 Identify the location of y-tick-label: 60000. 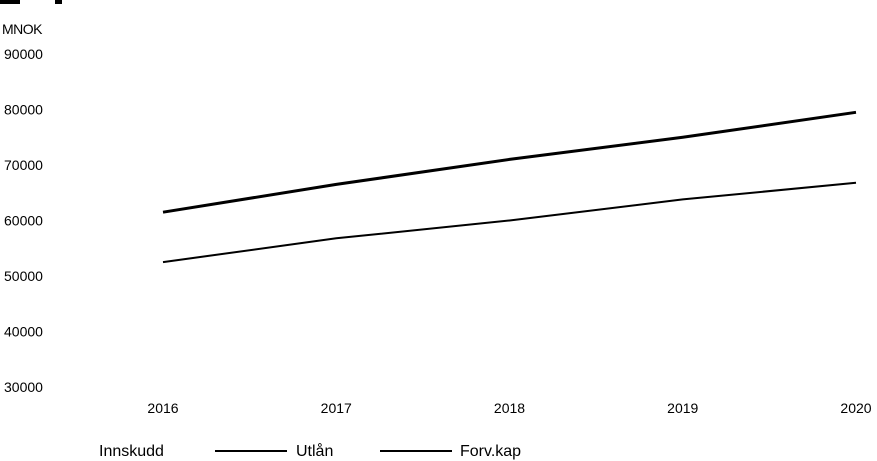
(23, 221).